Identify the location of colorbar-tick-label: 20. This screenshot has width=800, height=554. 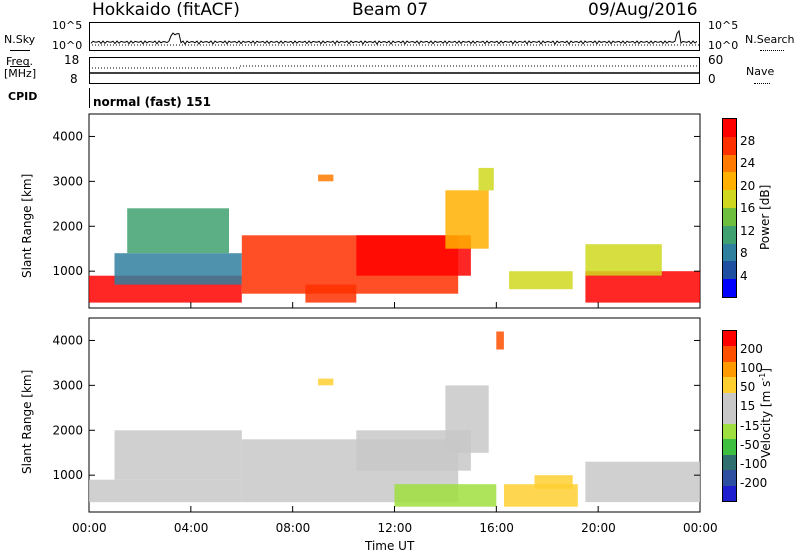
(748, 186).